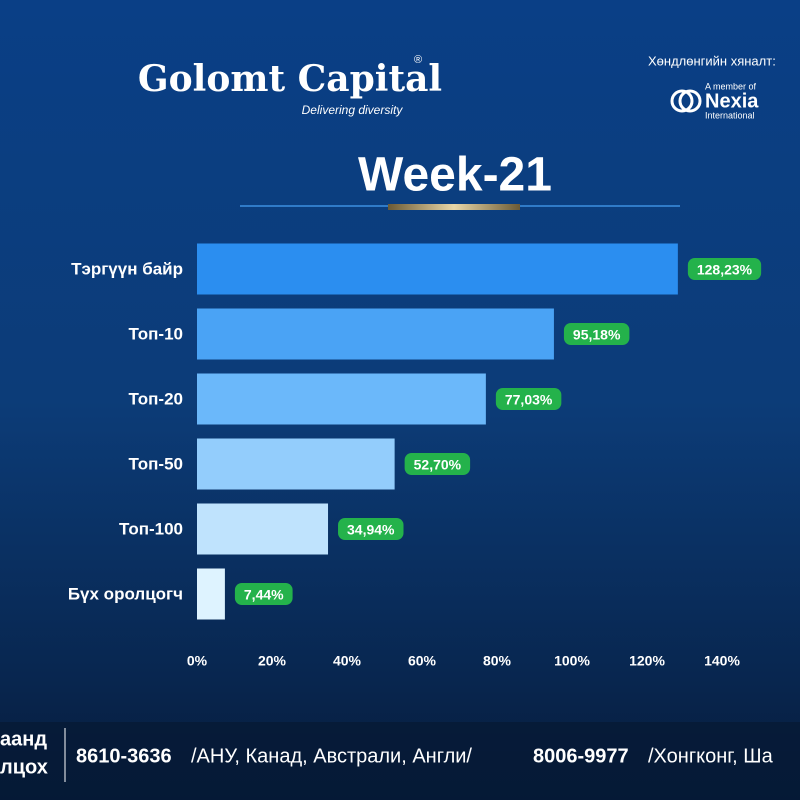 The height and width of the screenshot is (805, 800). Describe the element at coordinates (155, 463) in the screenshot. I see `category-label: Топ-50` at that location.